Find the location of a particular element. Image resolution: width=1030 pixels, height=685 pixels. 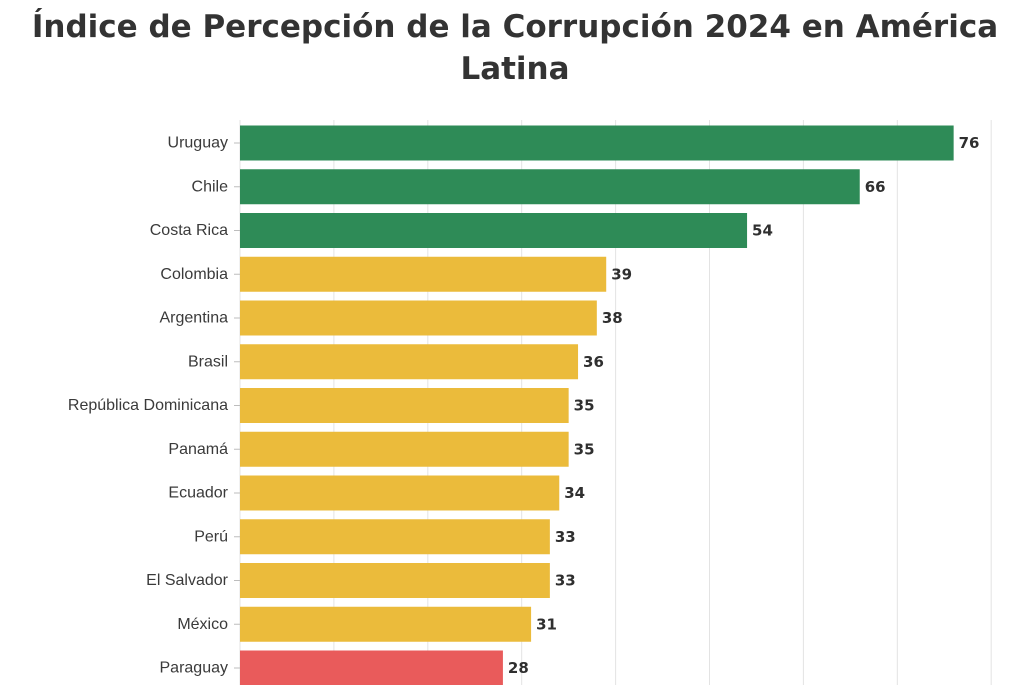

category-label: Perú is located at coordinates (211, 536).